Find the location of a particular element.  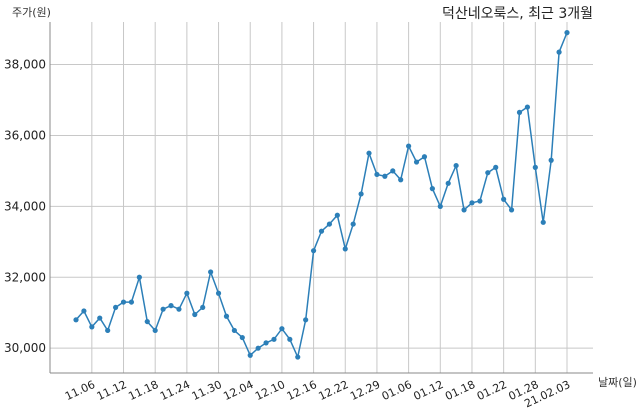

x-tick-label: 11.30 is located at coordinates (207, 390).